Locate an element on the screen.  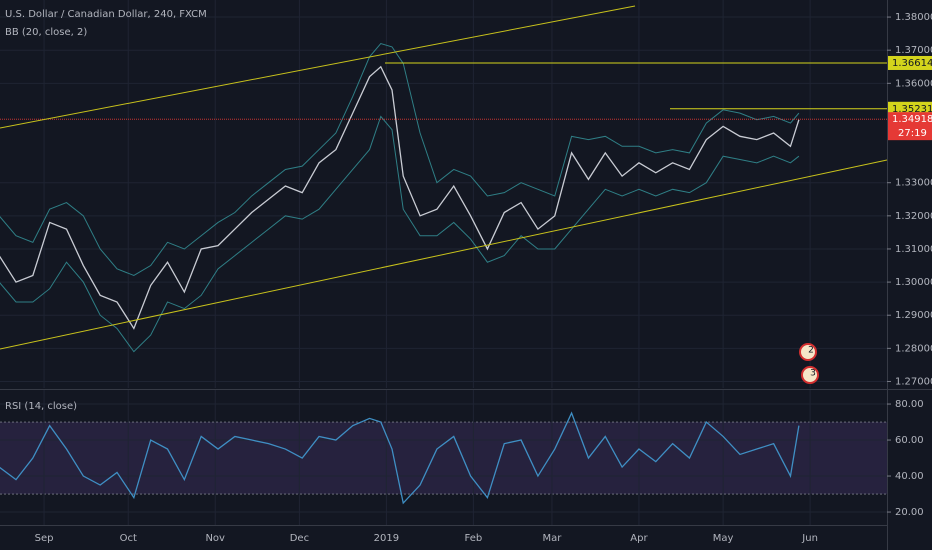
y-tick-label: 1.36000 is located at coordinates (913, 83).